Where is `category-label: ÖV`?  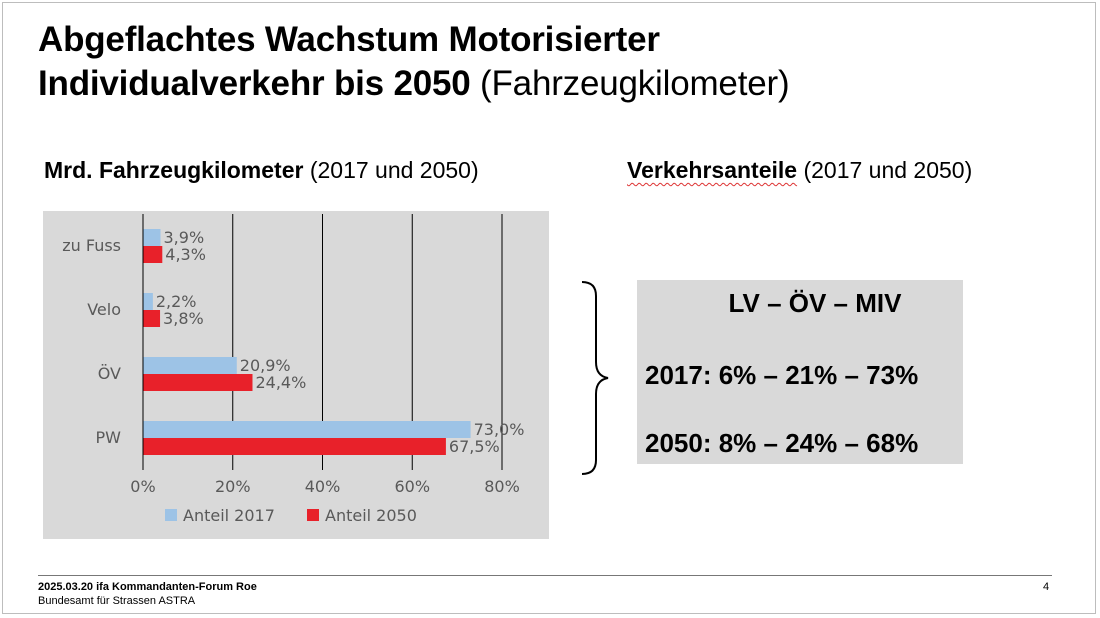
category-label: ÖV is located at coordinates (109, 373).